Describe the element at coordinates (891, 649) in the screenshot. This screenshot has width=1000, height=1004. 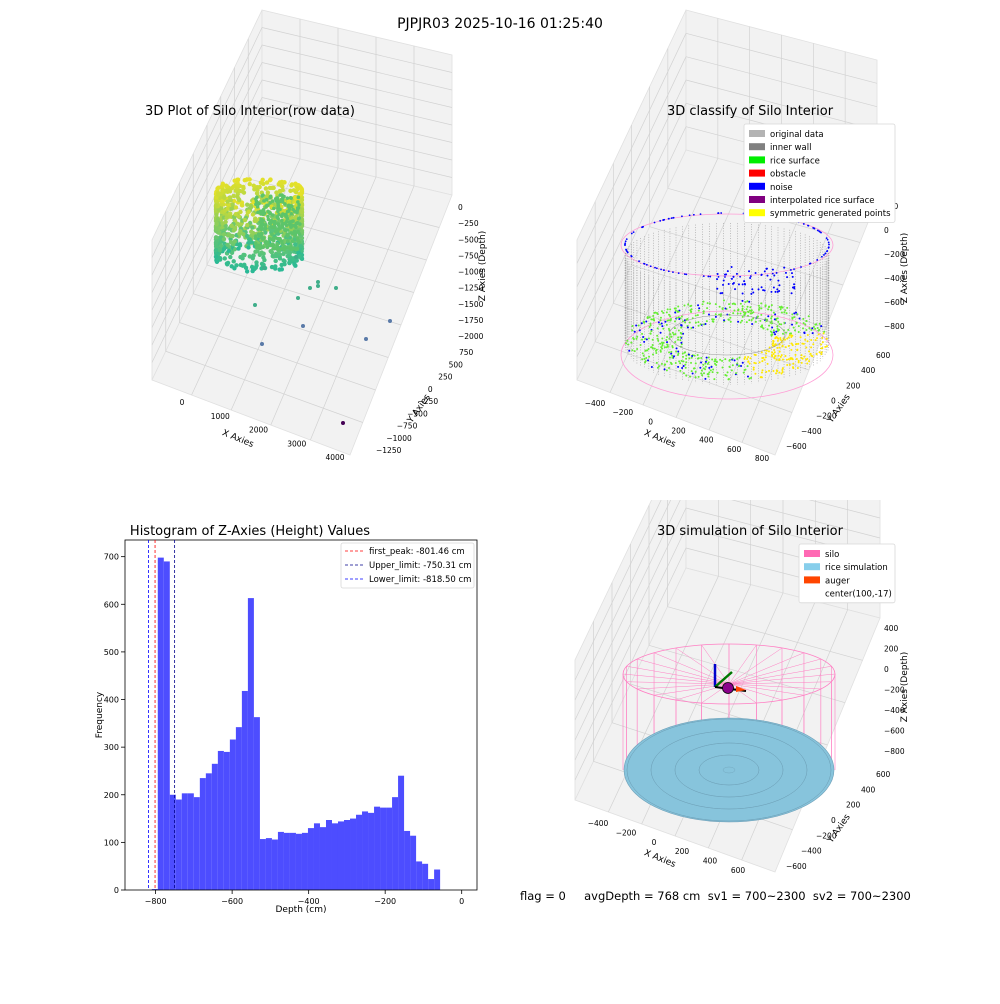
I see `z-tick-label: 200` at that location.